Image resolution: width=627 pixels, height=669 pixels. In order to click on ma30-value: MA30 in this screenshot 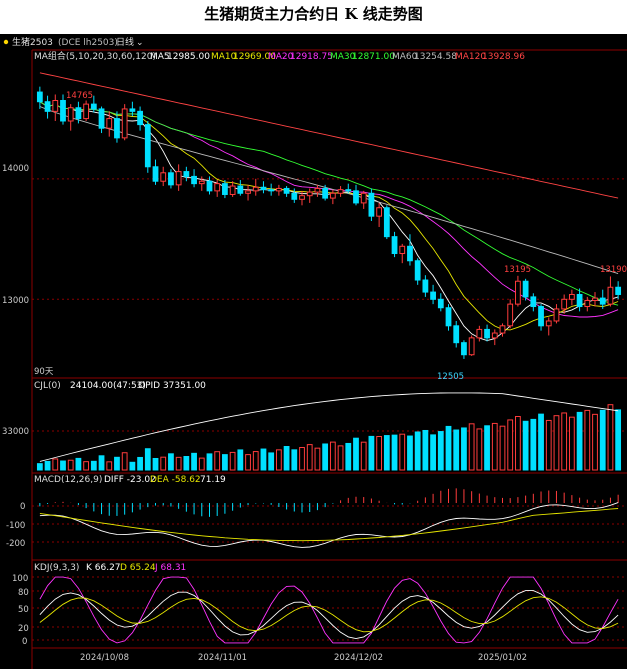, I will do `click(343, 57)`.